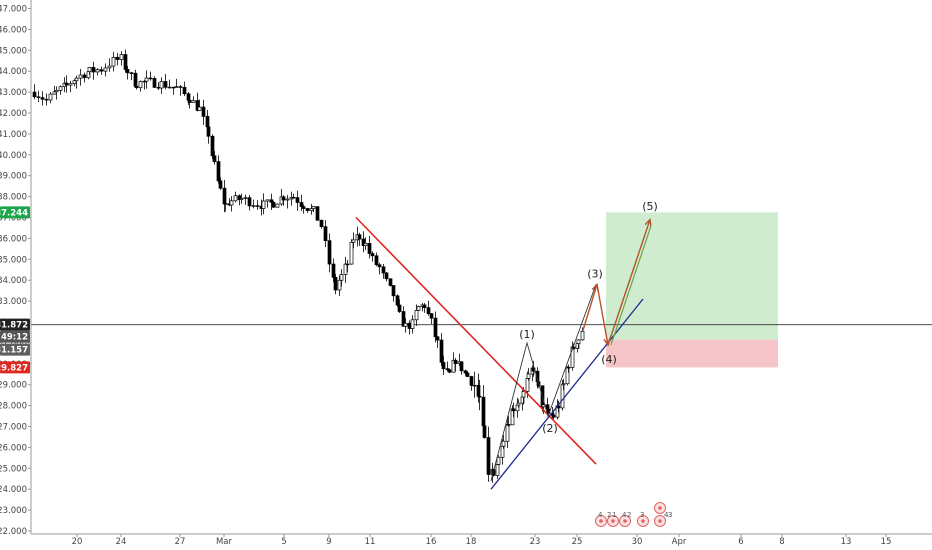 The width and height of the screenshot is (932, 550). What do you see at coordinates (637, 542) in the screenshot?
I see `time-tick-label: 30` at bounding box center [637, 542].